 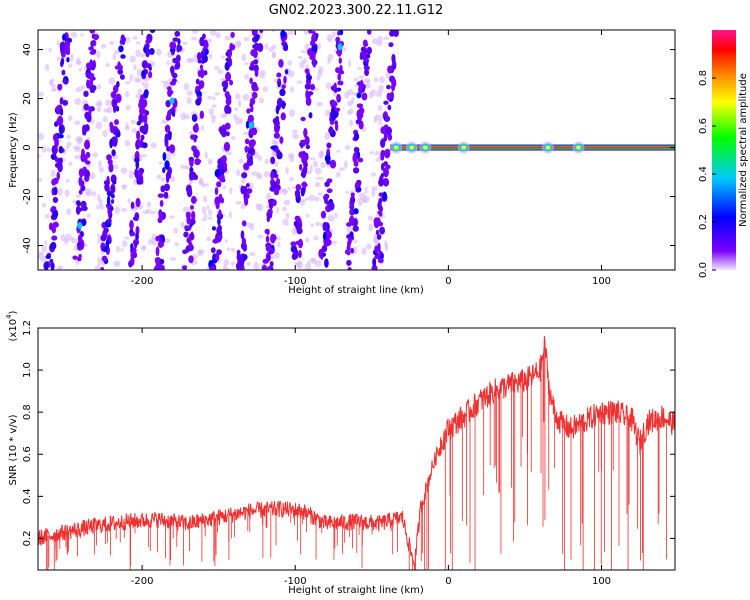 What do you see at coordinates (707, 174) in the screenshot?
I see `colorbar-ticks: 0.0 0.2 0.4 0.6 0.8` at bounding box center [707, 174].